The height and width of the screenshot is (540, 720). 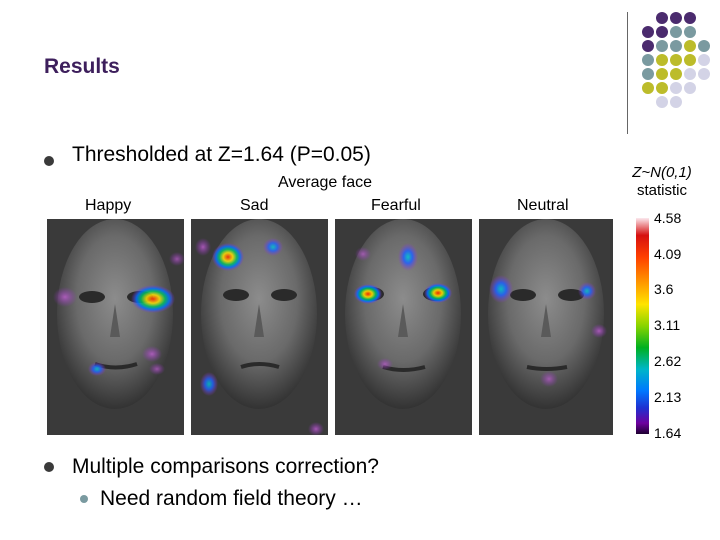 I want to click on colorbar-title: Z~N(0,1) statistic, so click(x=662, y=182).